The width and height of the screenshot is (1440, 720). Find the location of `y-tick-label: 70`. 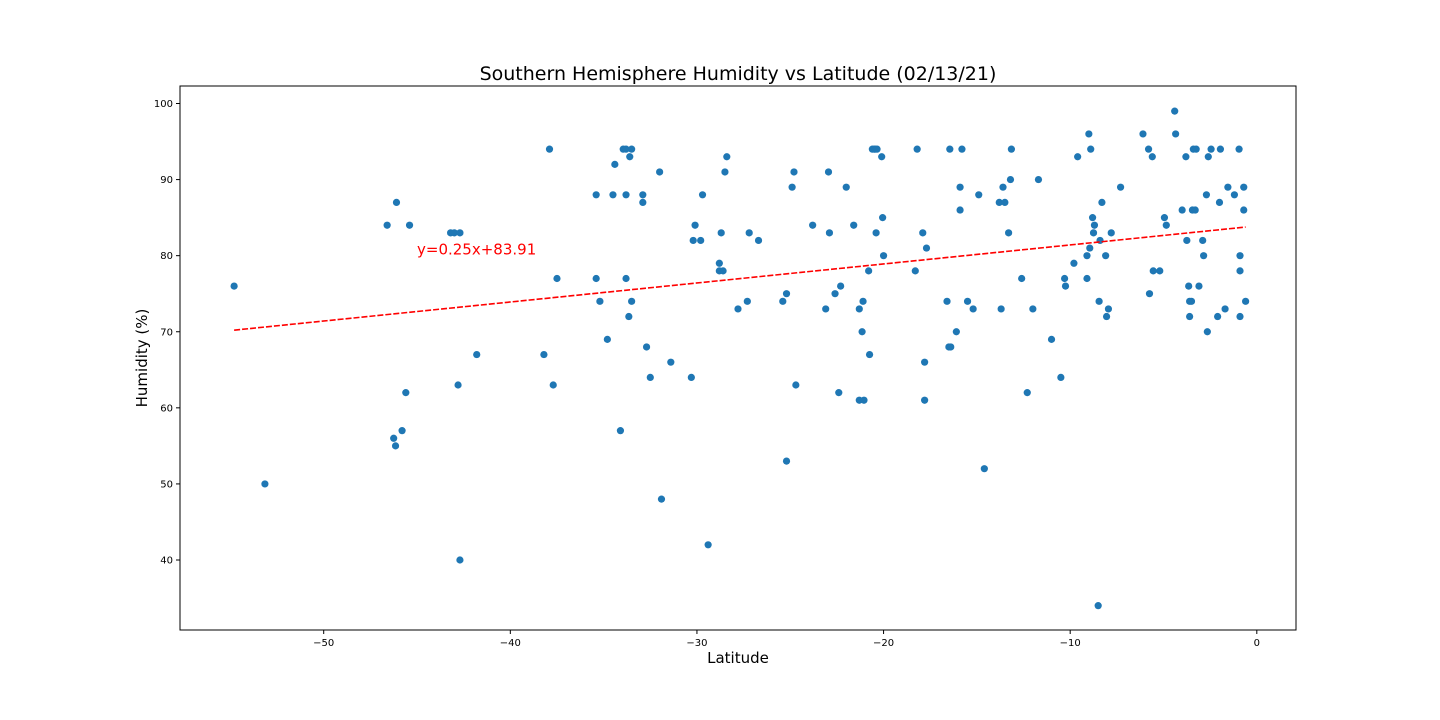

y-tick-label: 70 is located at coordinates (166, 332).